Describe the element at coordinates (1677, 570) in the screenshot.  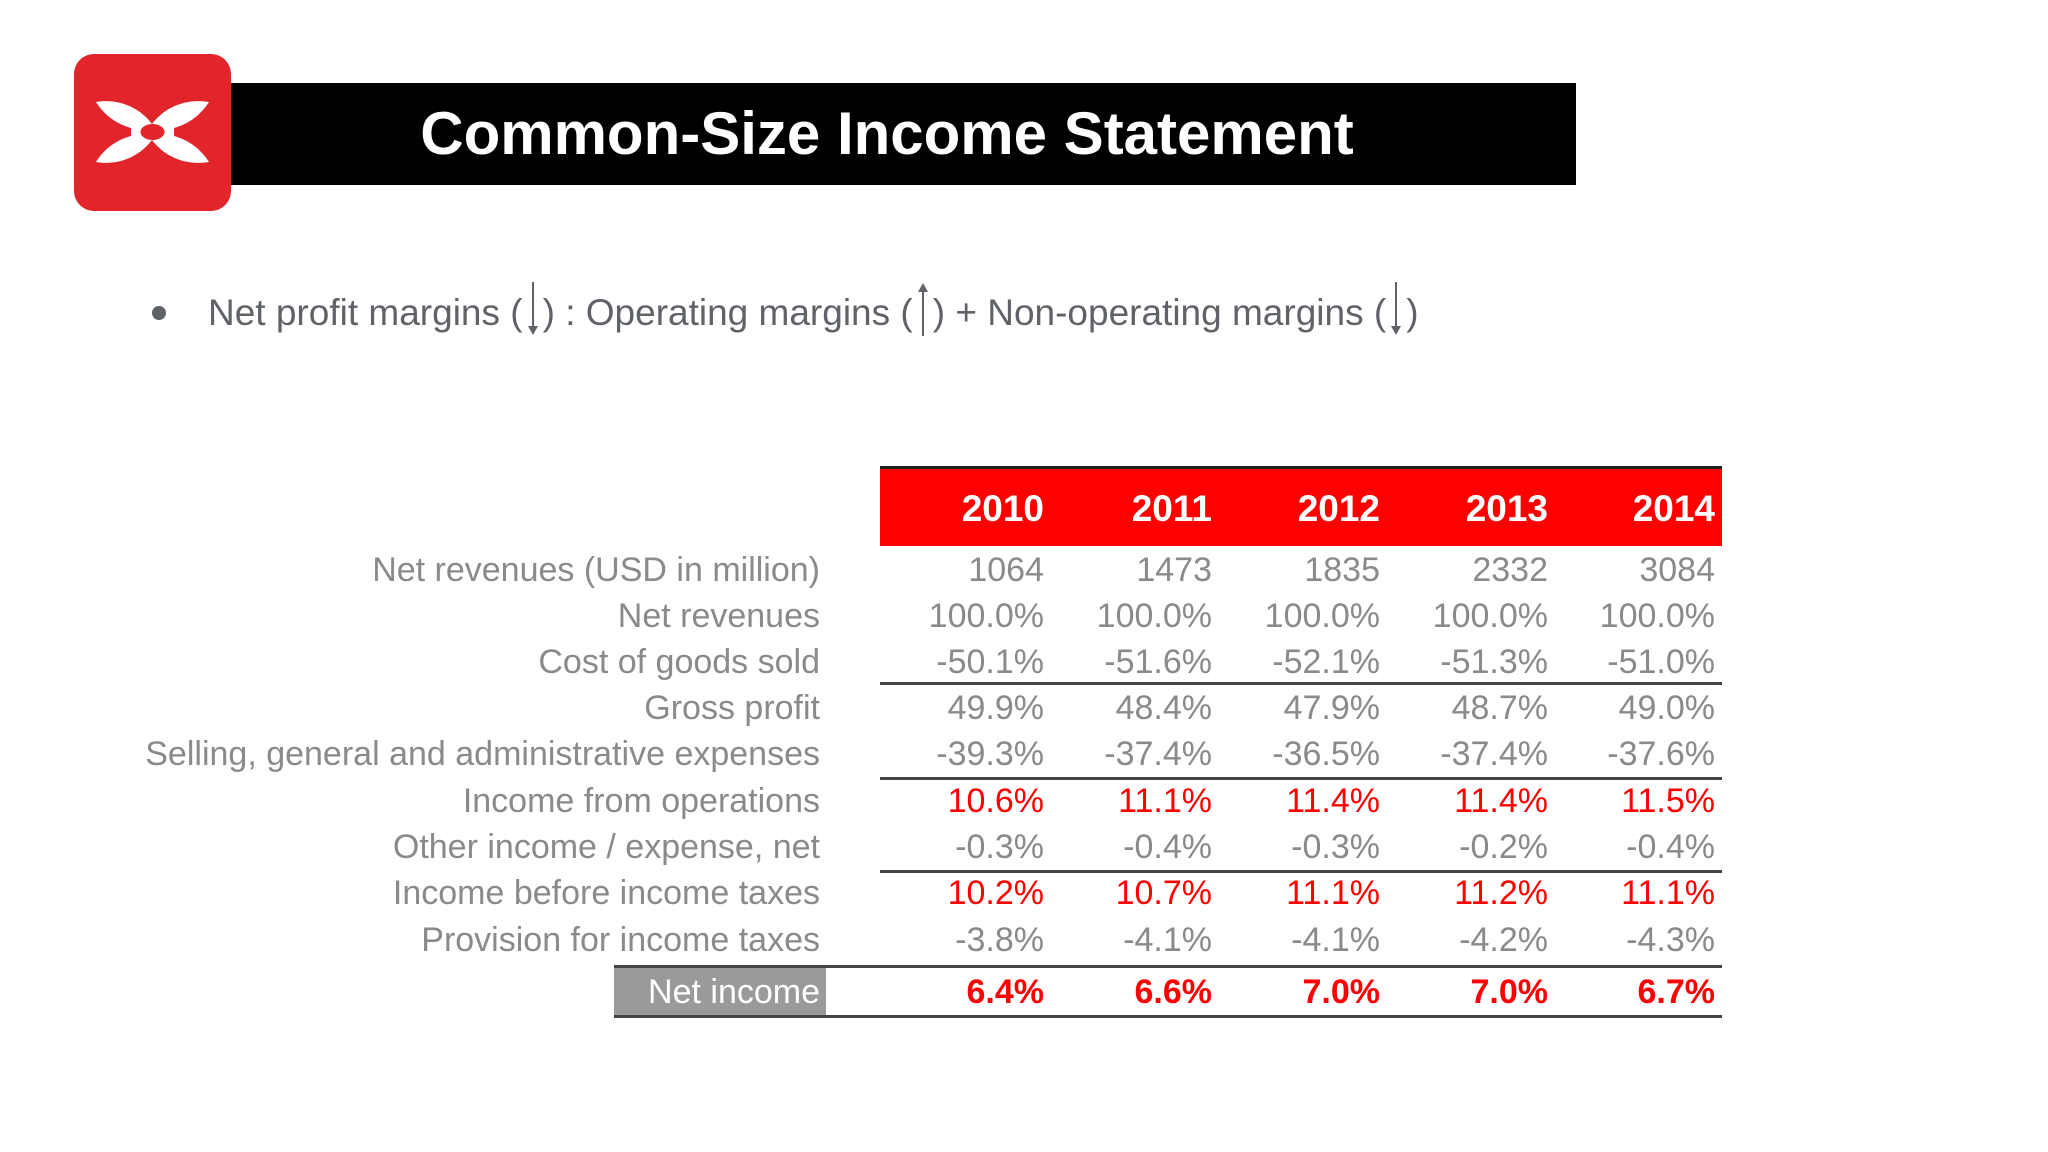
I see `table-cell: 3084` at that location.